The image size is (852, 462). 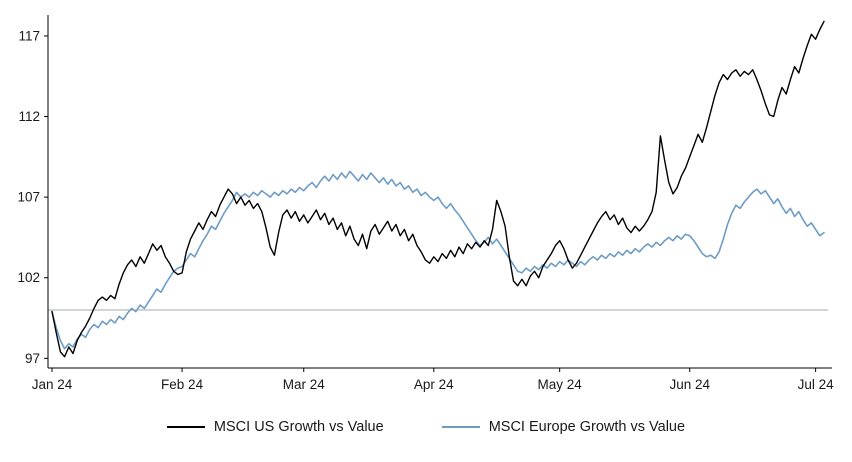 I want to click on x-tick-label: Jun 24, so click(x=689, y=384).